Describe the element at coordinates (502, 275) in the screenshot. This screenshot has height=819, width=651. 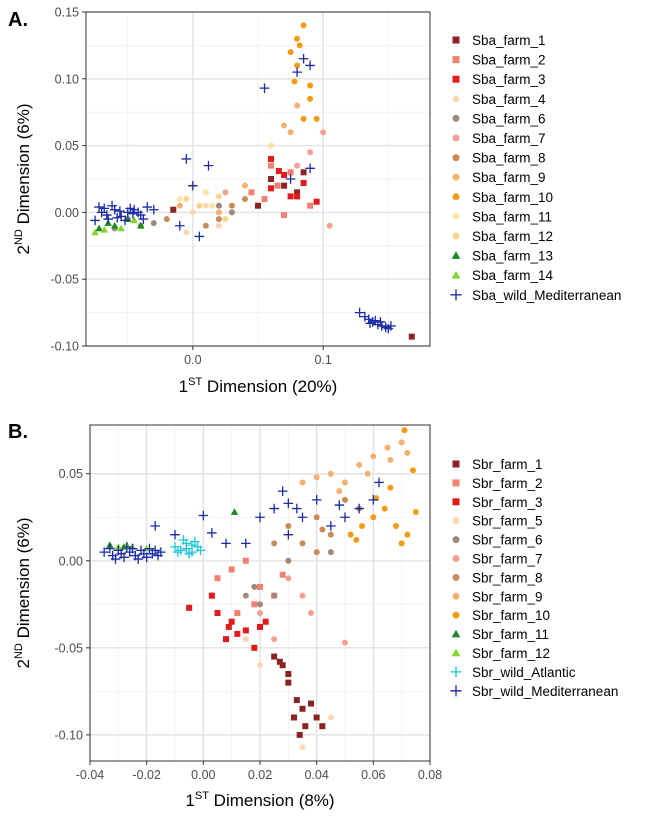
I see `legend-item: Sba_farm_14` at that location.